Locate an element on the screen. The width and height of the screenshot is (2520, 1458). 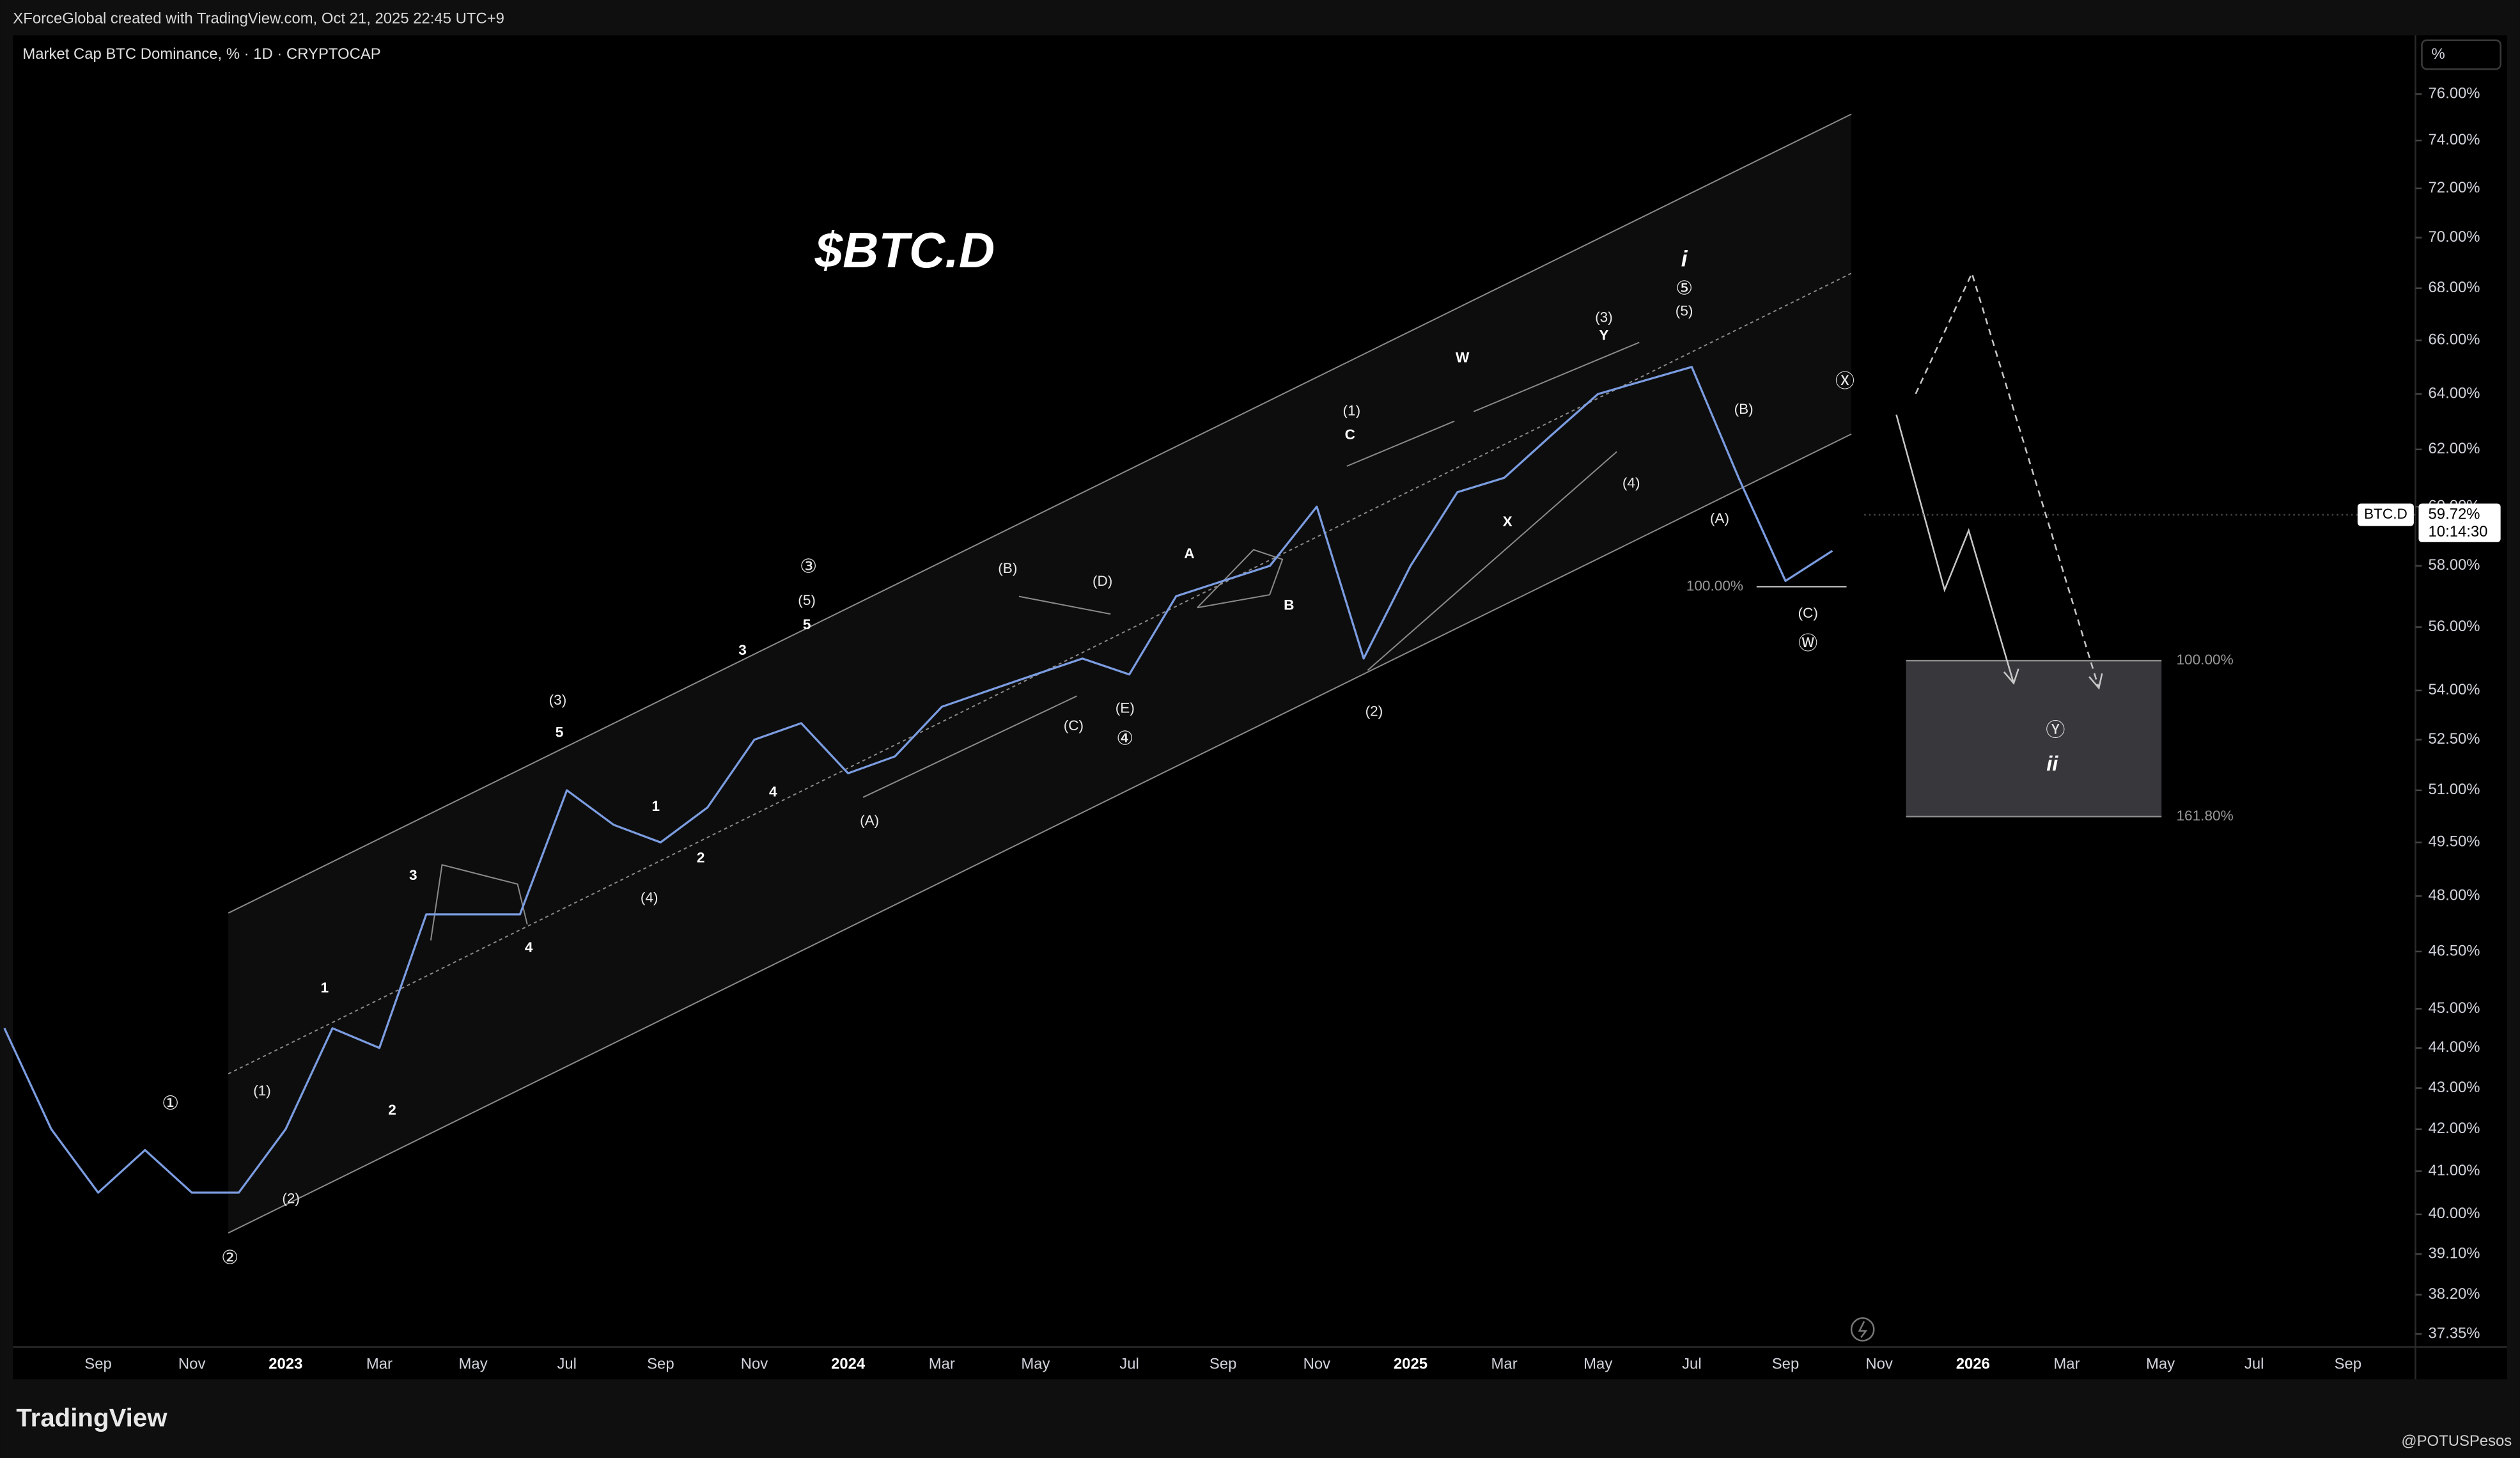
y-tick-label: 56.00% is located at coordinates (2454, 626).